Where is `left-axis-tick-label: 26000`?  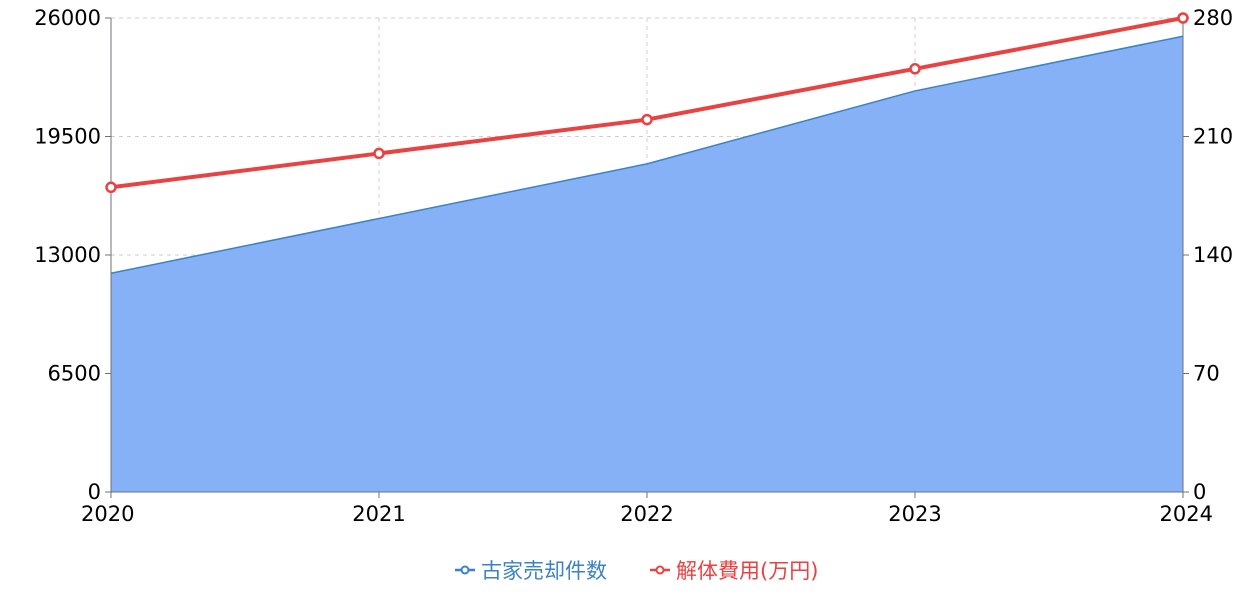
left-axis-tick-label: 26000 is located at coordinates (67, 18).